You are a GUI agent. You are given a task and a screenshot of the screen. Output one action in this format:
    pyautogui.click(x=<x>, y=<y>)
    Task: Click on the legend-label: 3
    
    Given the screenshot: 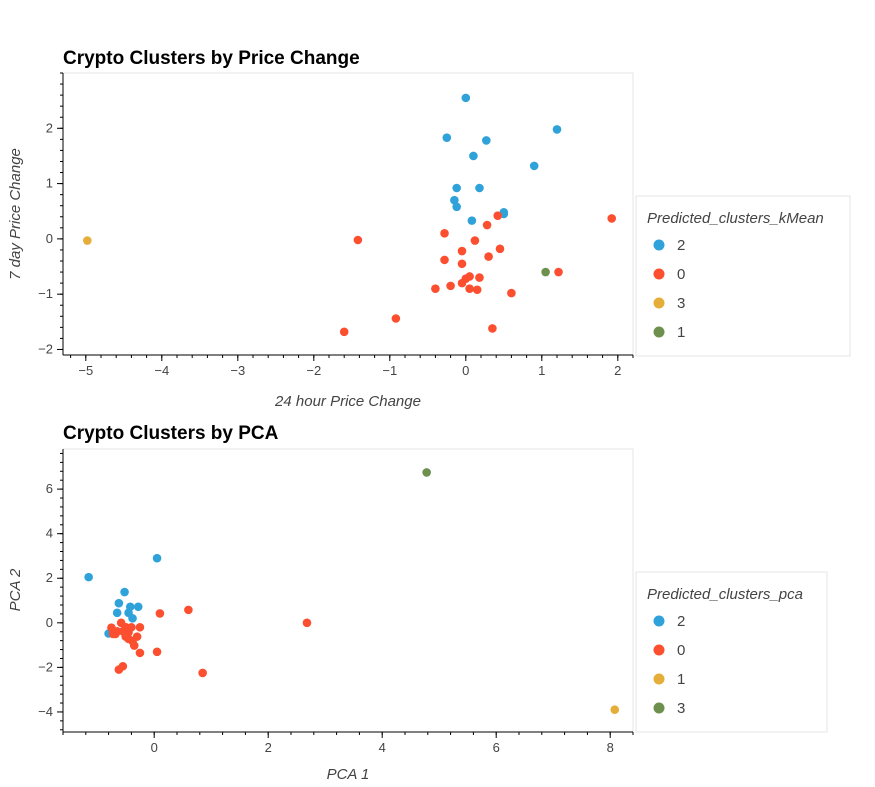 What is the action you would take?
    pyautogui.click(x=681, y=303)
    